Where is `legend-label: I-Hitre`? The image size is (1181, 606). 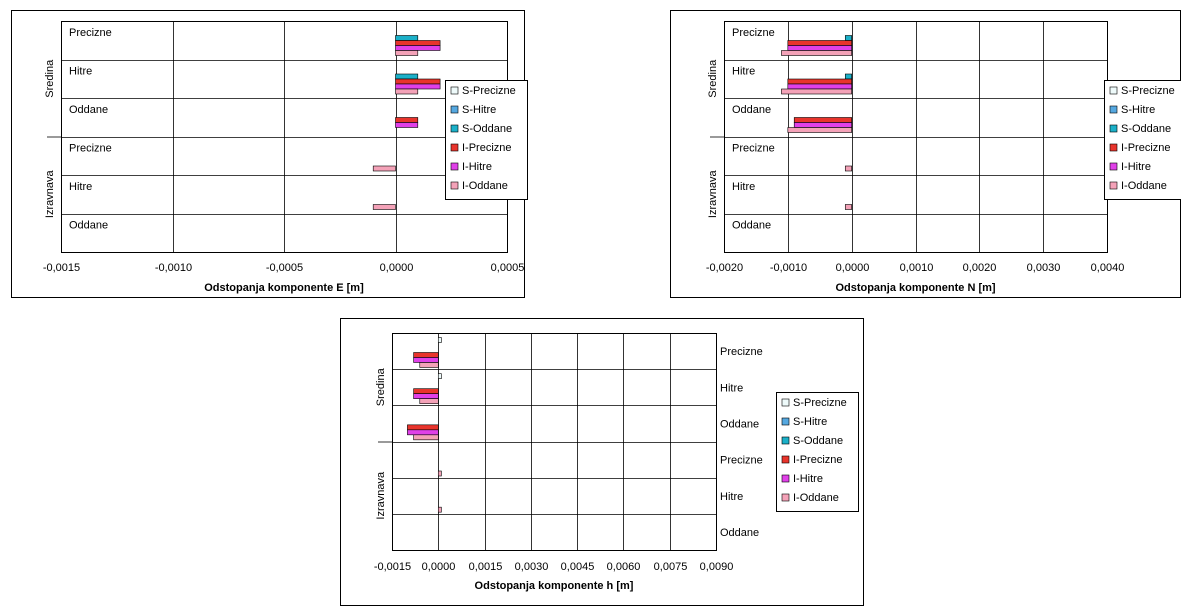
legend-label: I-Hitre is located at coordinates (477, 167).